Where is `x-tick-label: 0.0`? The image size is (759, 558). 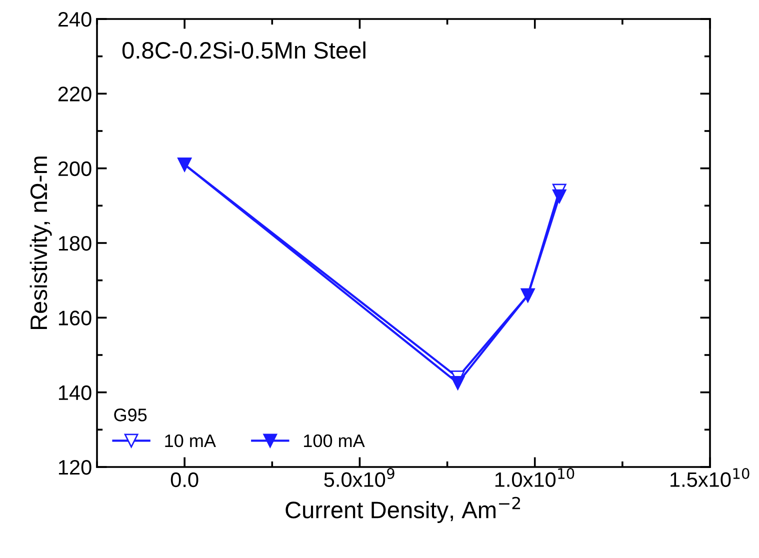
x-tick-label: 0.0 is located at coordinates (184, 480).